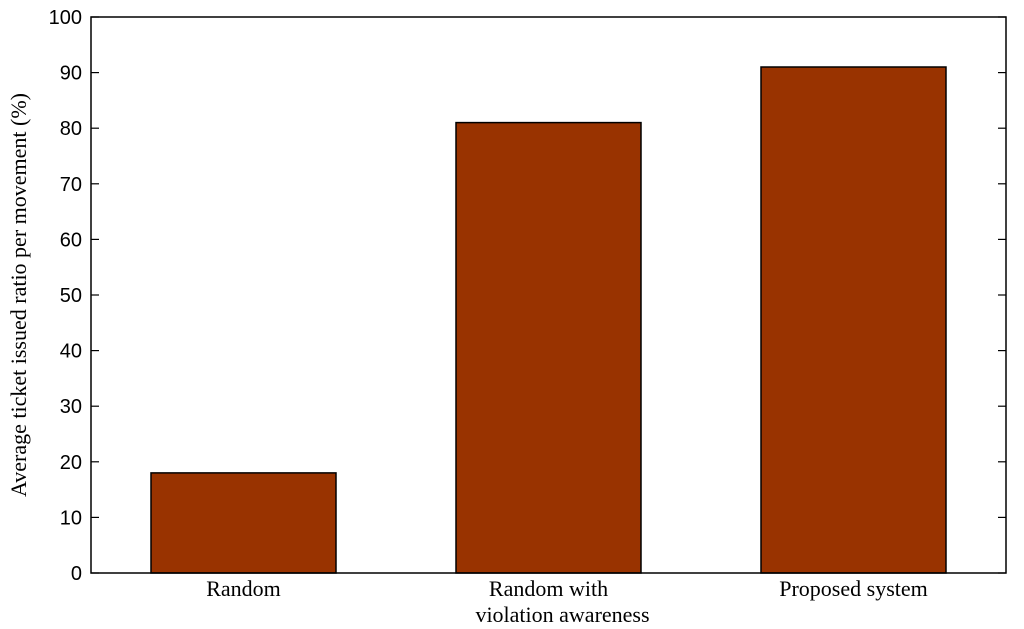 The width and height of the screenshot is (1024, 629). What do you see at coordinates (71, 463) in the screenshot?
I see `y-tick-label-20: 20` at bounding box center [71, 463].